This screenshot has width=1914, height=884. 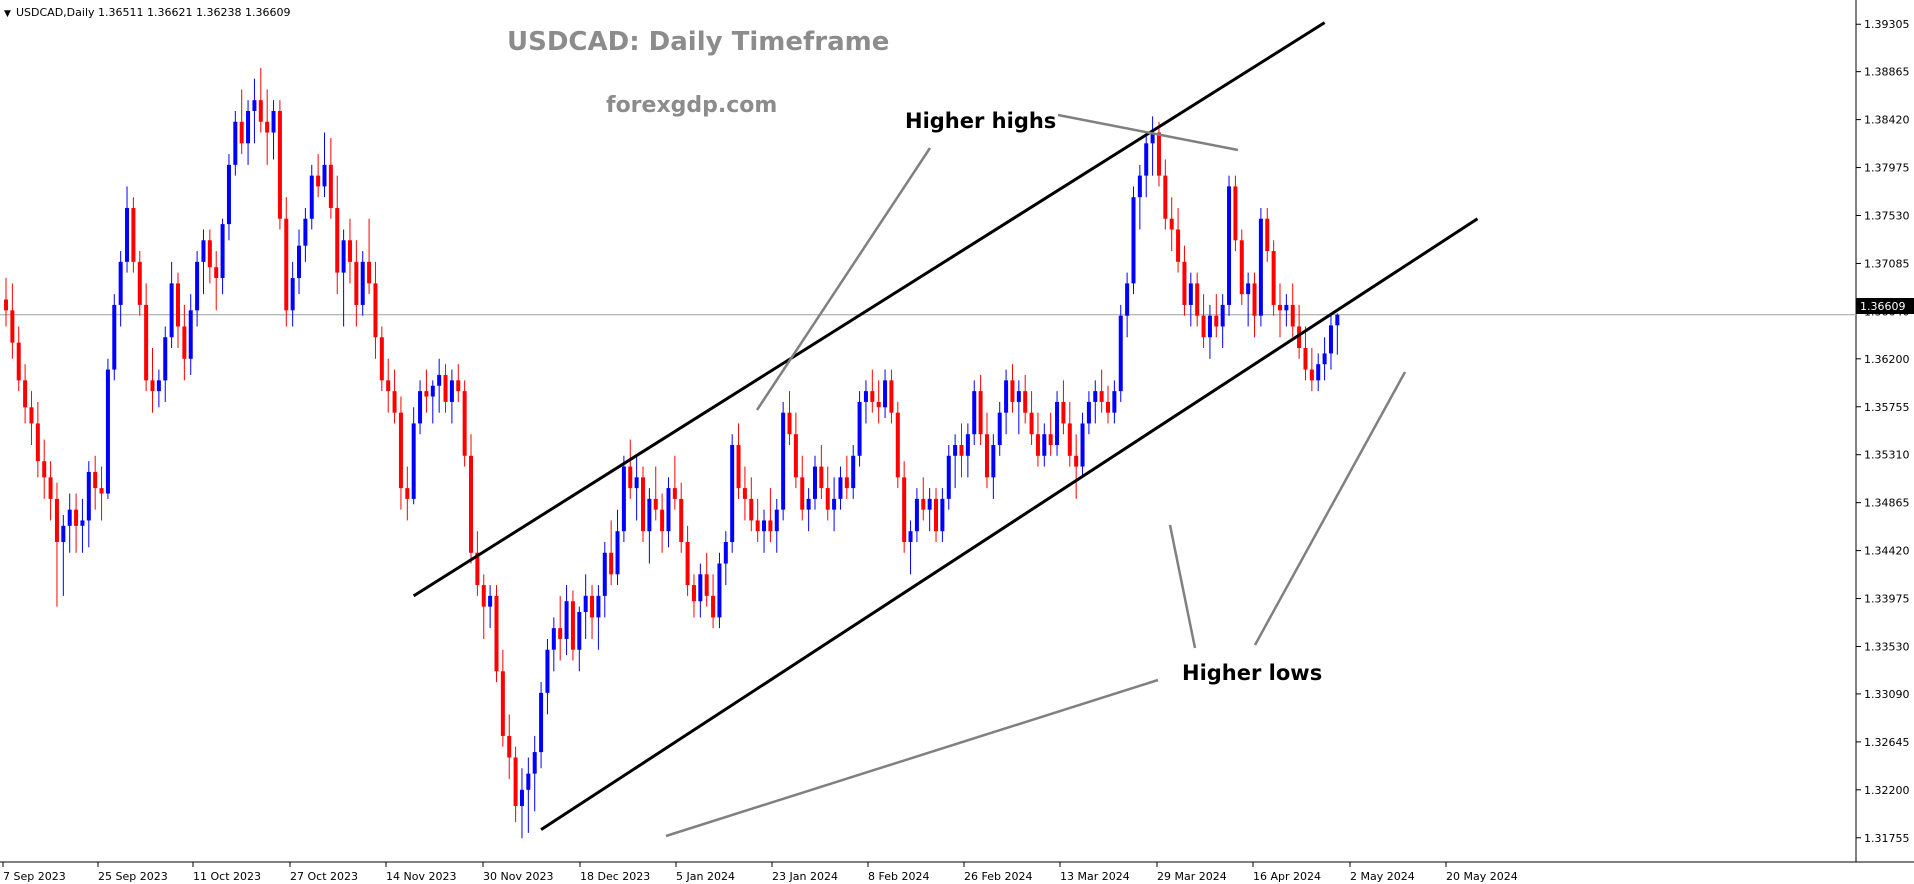 I want to click on price-tick-label: 1.37975, so click(x=1887, y=168).